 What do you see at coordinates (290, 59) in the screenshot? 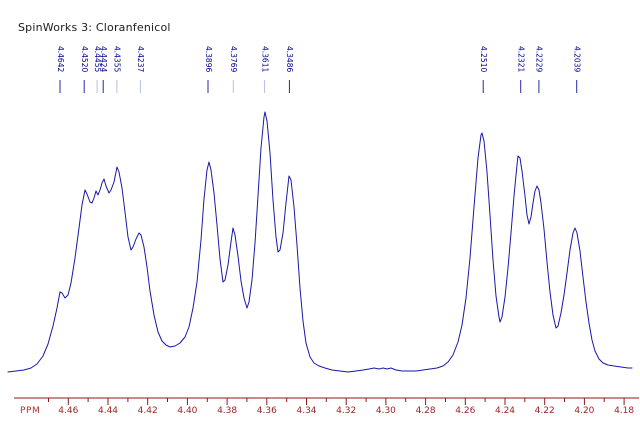
I see `peak-label: 4.3486` at bounding box center [290, 59].